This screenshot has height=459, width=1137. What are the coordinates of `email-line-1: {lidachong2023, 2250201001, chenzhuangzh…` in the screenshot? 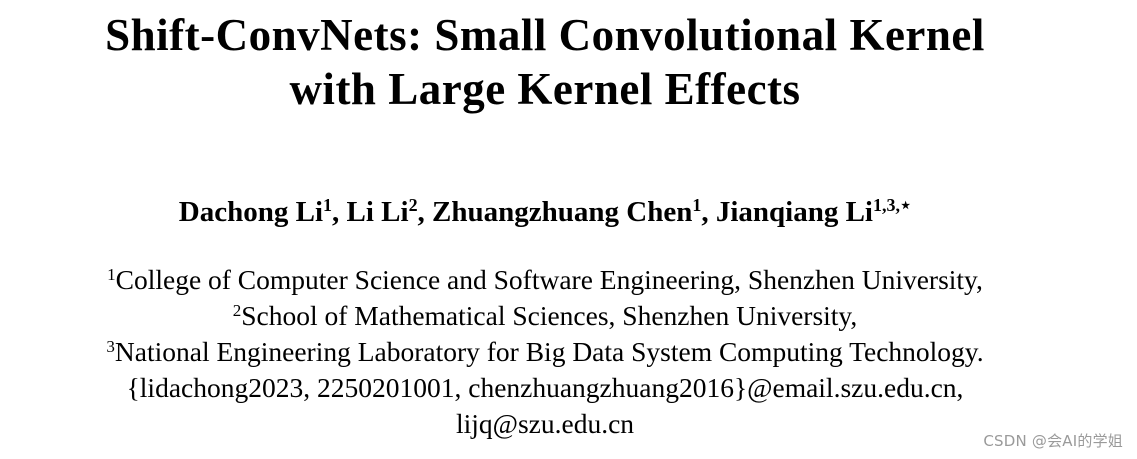 It's located at (545, 387).